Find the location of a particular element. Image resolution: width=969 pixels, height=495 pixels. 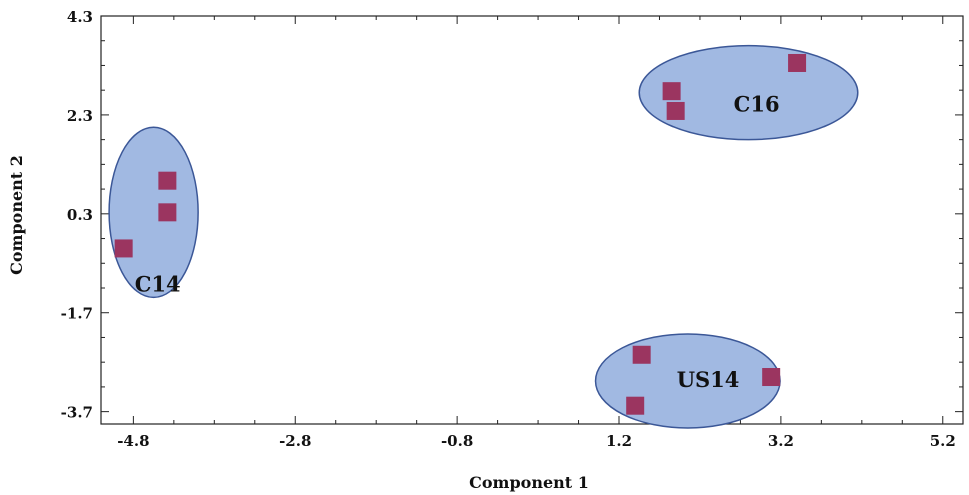

x-tick-label: 1.2 is located at coordinates (619, 441).